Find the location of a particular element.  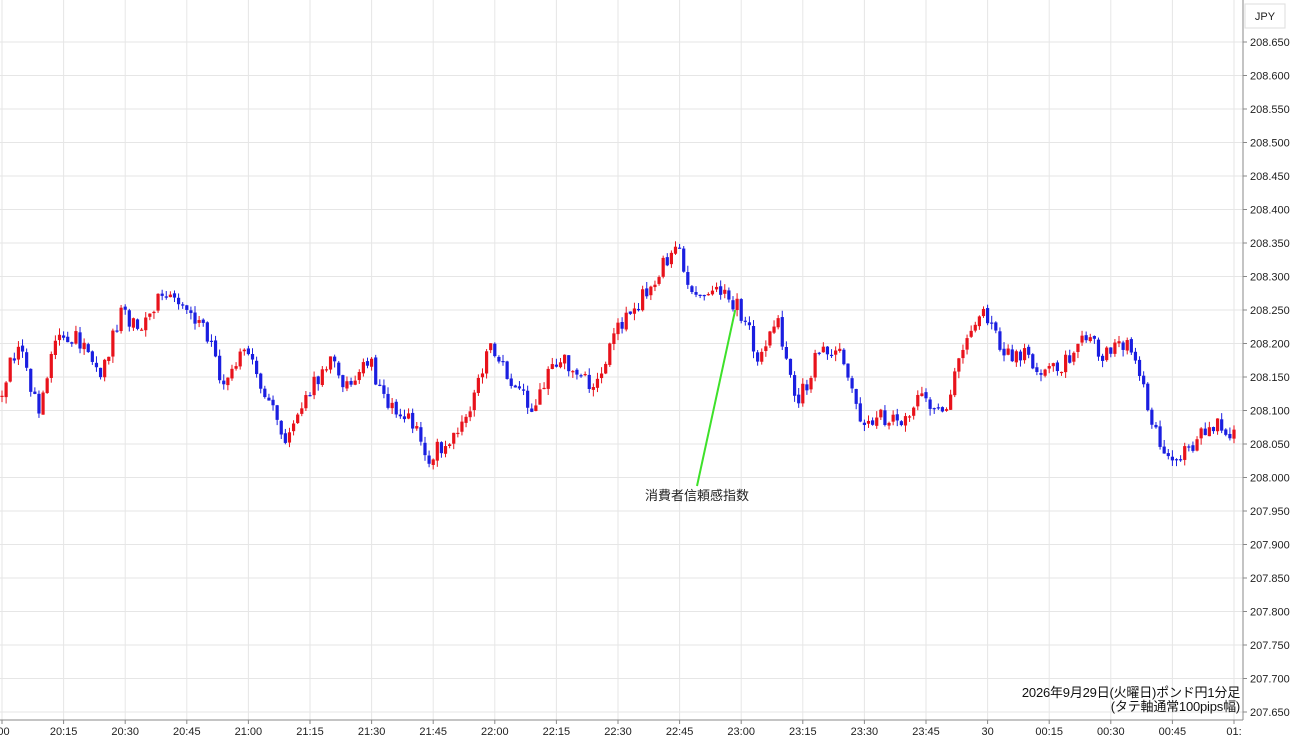

x-tick-label: 20:45 is located at coordinates (187, 732).